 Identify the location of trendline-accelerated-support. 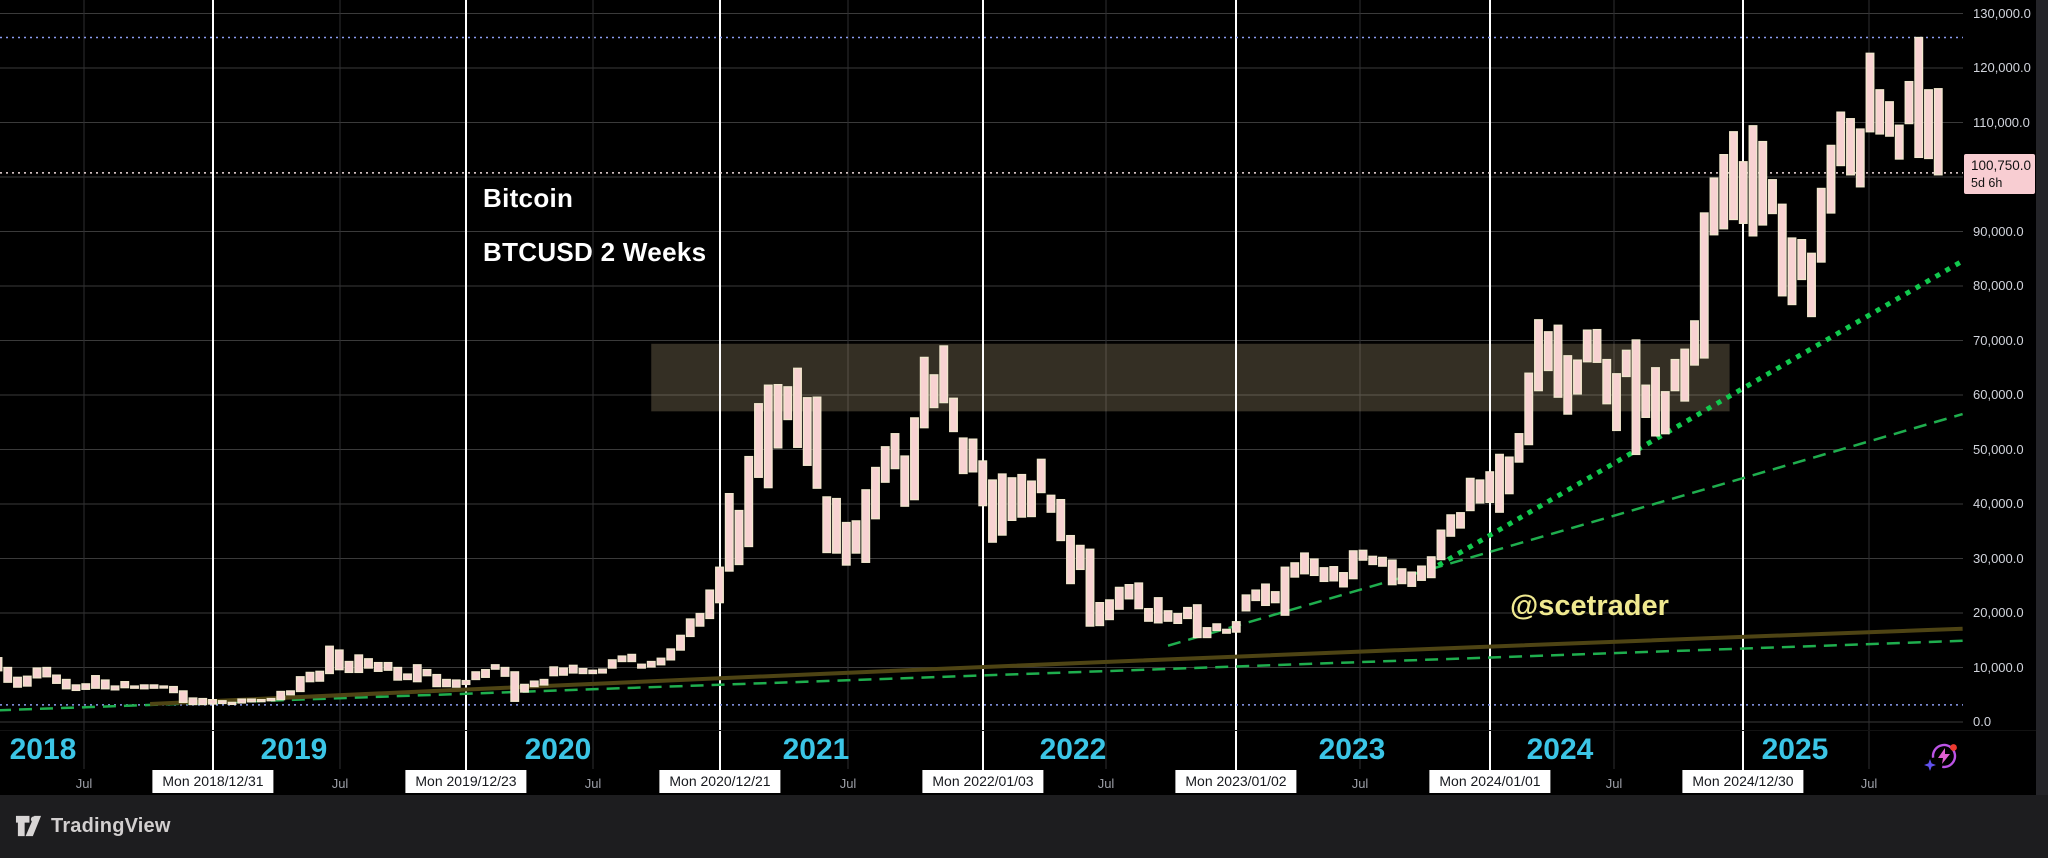
(1695, 416).